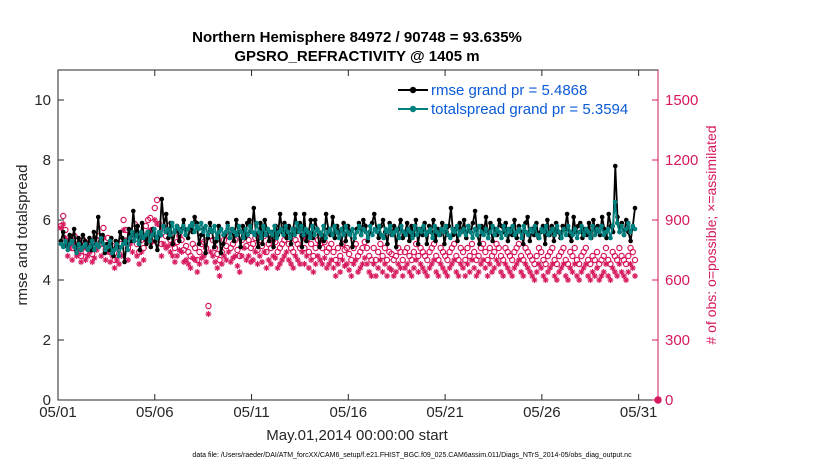 Image resolution: width=830 pixels, height=470 pixels. Describe the element at coordinates (677, 220) in the screenshot. I see `y2-tick-label: 900` at that location.